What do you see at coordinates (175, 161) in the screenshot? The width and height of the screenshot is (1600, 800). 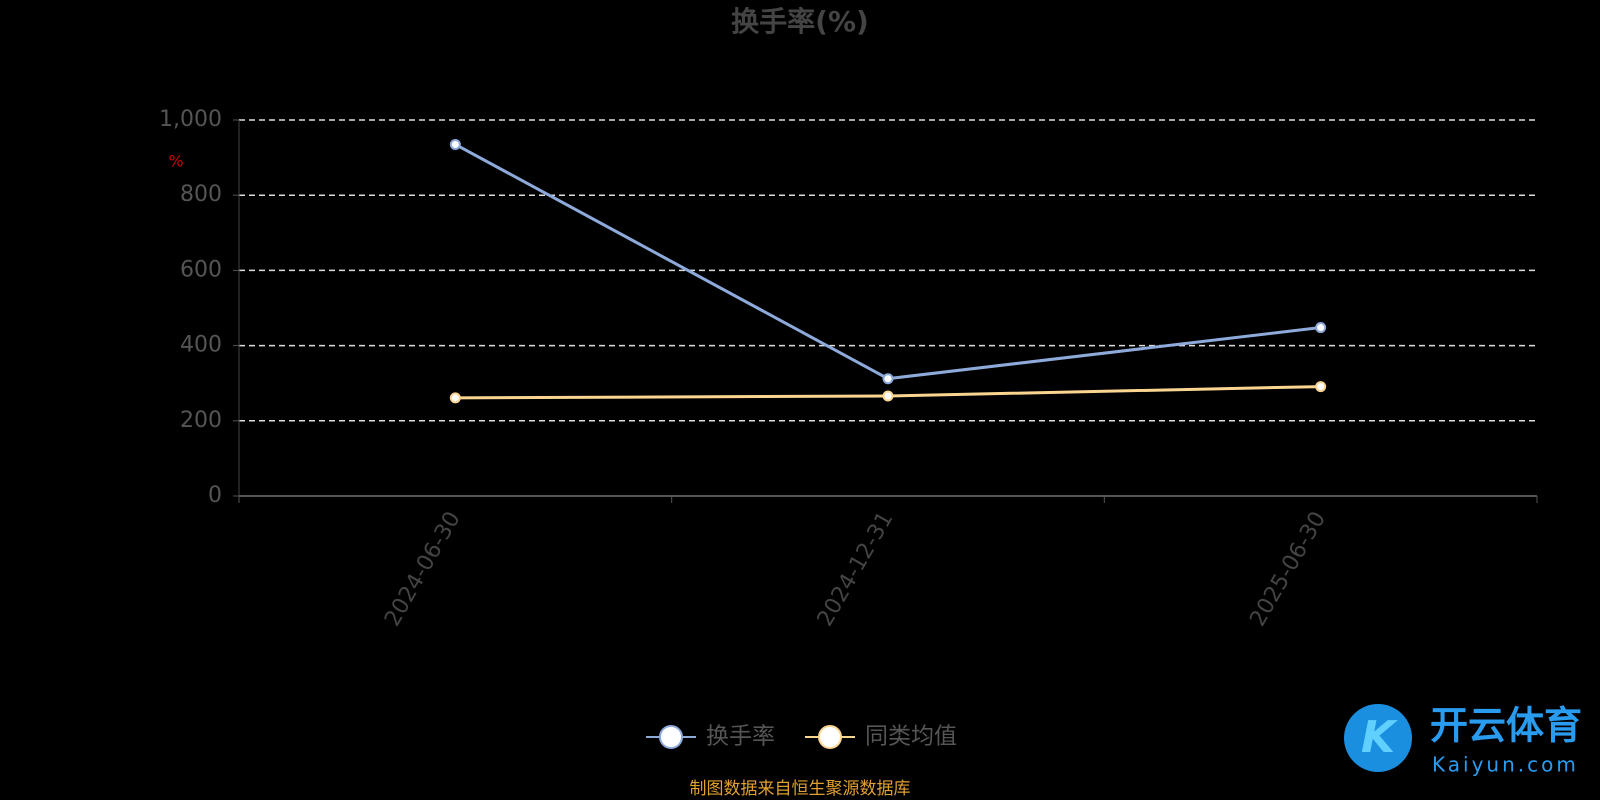 I see `y-axis-label: %` at bounding box center [175, 161].